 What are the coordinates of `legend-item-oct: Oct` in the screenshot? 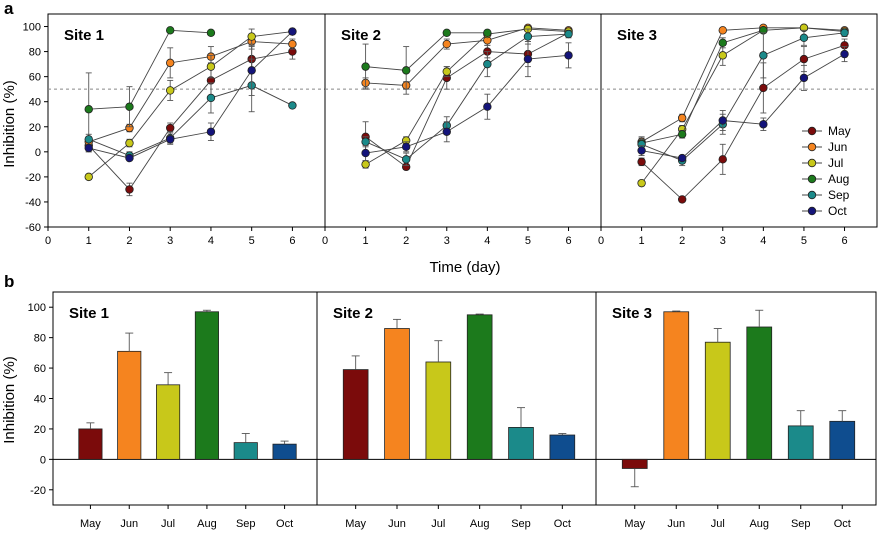 It's located at (824, 211).